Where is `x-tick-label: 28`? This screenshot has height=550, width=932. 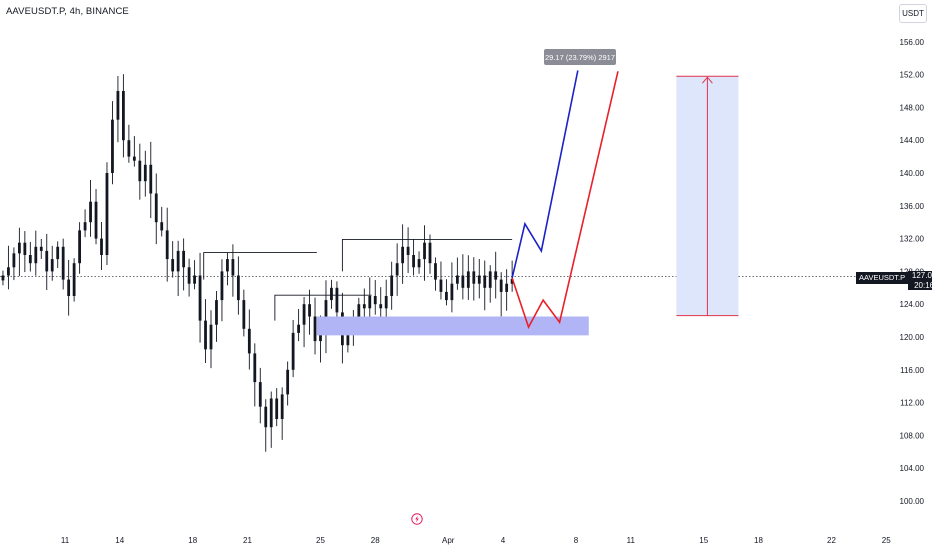
x-tick-label: 28 is located at coordinates (375, 540).